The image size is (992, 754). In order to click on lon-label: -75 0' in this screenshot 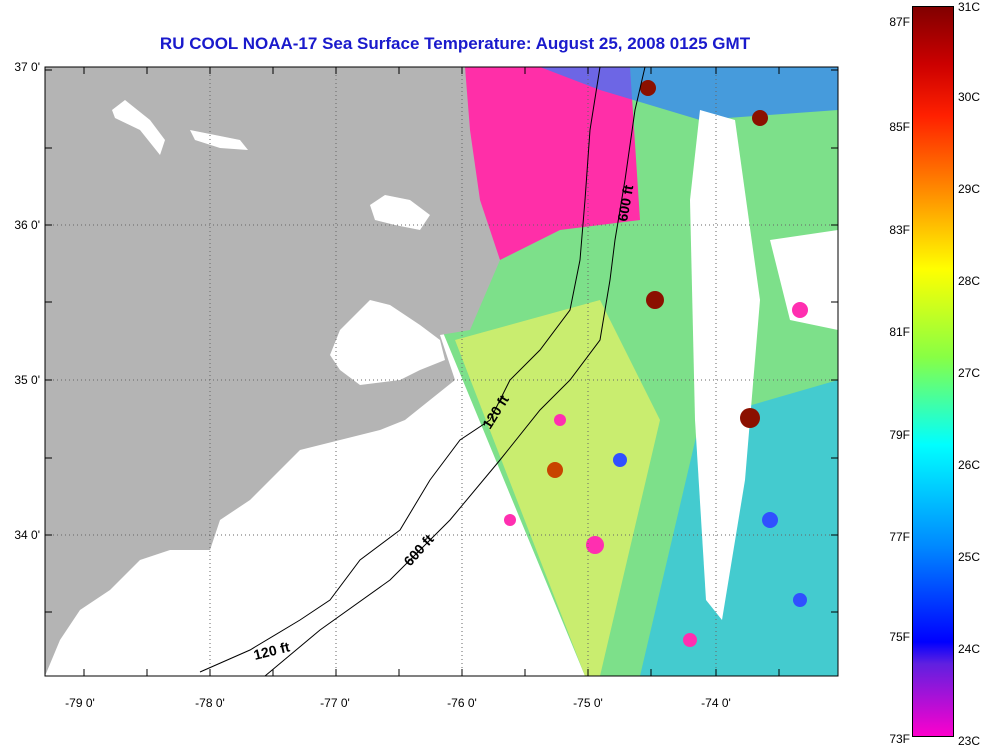, I will do `click(588, 703)`.